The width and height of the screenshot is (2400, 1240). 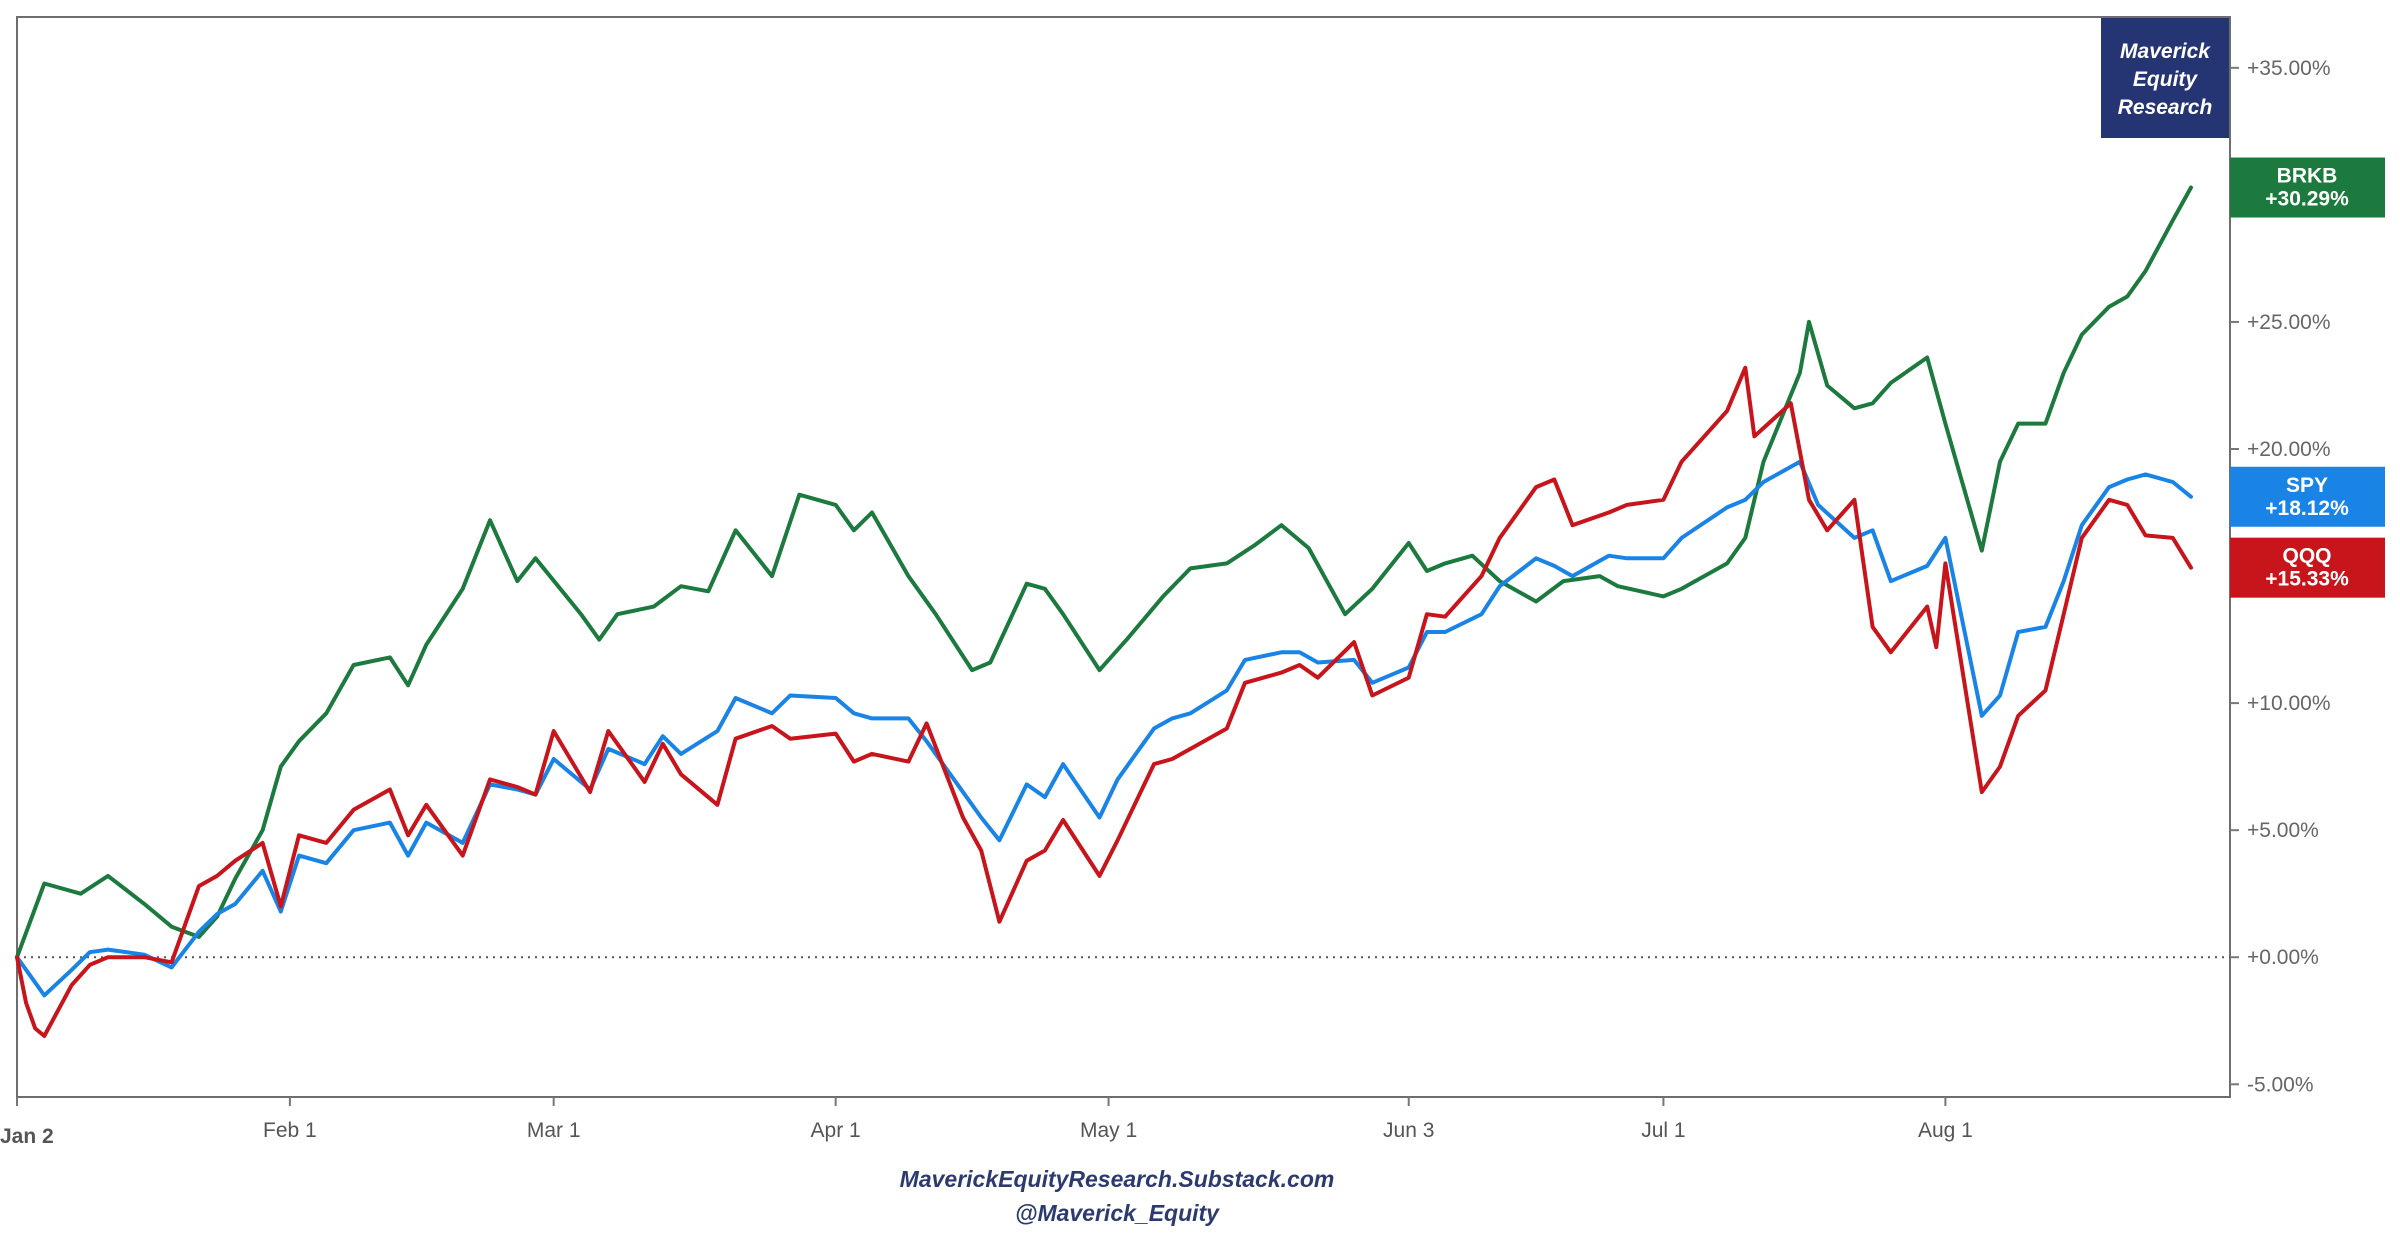 I want to click on y-tick-label: +5.00%, so click(x=2283, y=830).